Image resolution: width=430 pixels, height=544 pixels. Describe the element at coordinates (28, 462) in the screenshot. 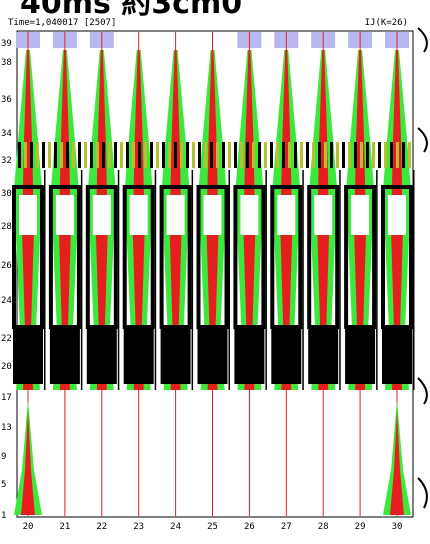

I see `bottom-core` at that location.